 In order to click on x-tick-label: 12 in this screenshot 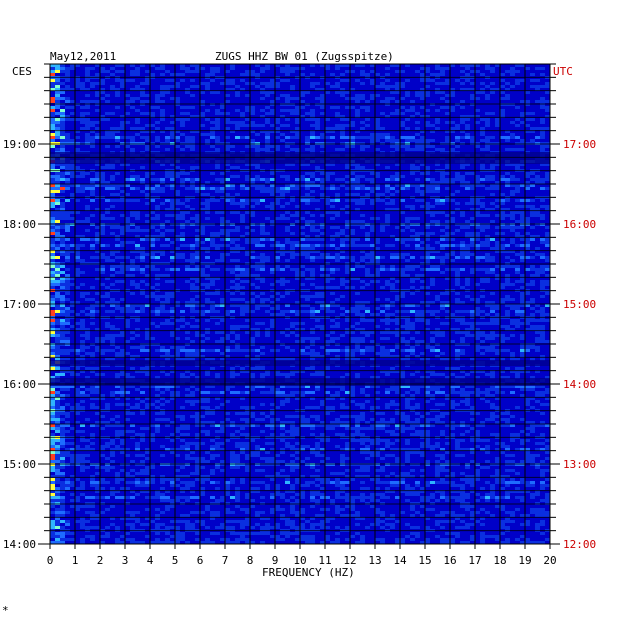, I will do `click(349, 560)`.